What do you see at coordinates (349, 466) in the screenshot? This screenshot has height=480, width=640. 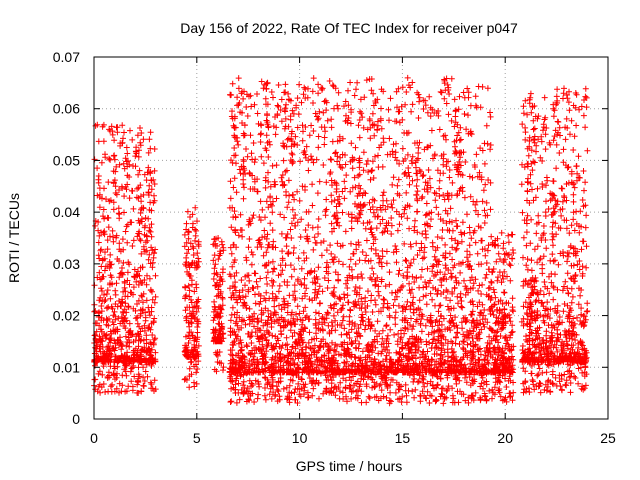 I see `x-axis-label: GPS time / hours` at bounding box center [349, 466].